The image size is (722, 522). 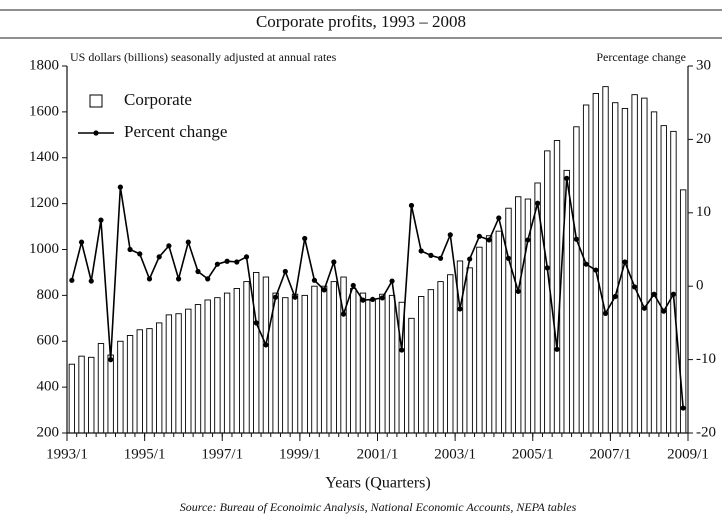 What do you see at coordinates (44, 203) in the screenshot?
I see `y-tick-label: 1200` at bounding box center [44, 203].